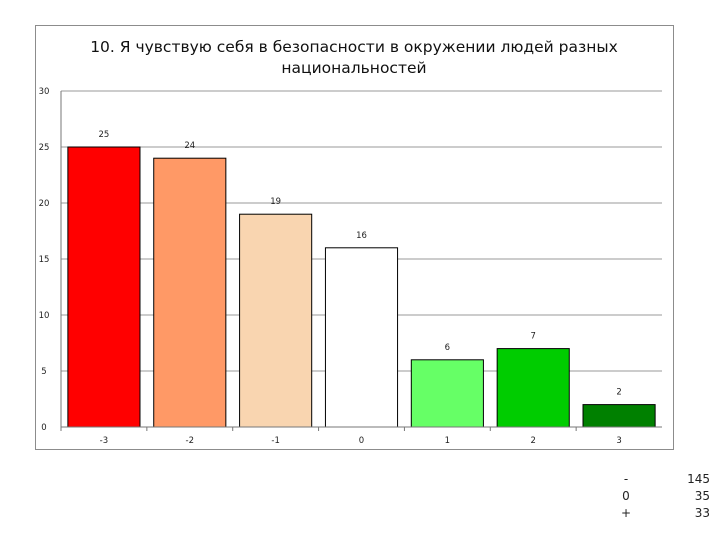 The image size is (720, 540). Describe the element at coordinates (447, 441) in the screenshot. I see `x-tick-label: 1` at that location.